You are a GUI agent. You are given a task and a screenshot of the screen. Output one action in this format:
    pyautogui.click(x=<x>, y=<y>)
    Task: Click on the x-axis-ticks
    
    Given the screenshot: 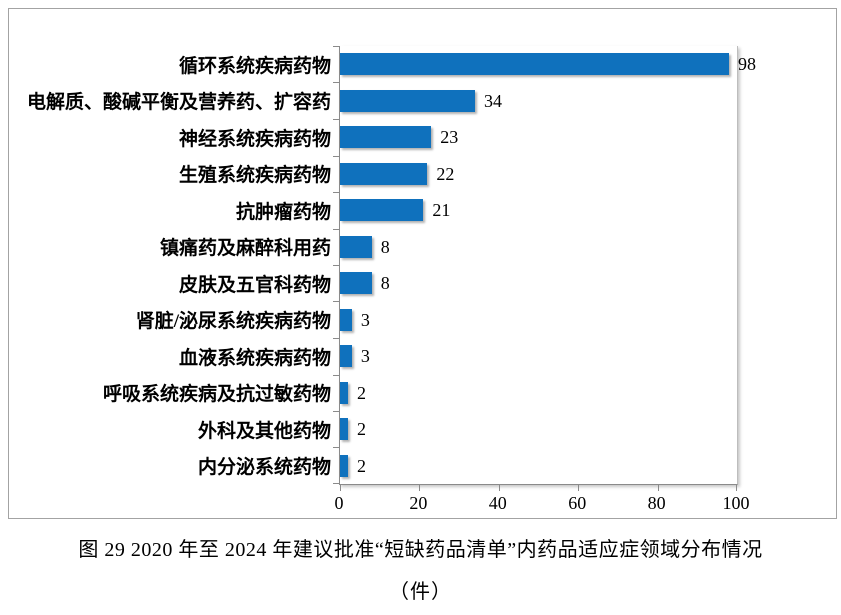 What is the action you would take?
    pyautogui.click(x=538, y=487)
    